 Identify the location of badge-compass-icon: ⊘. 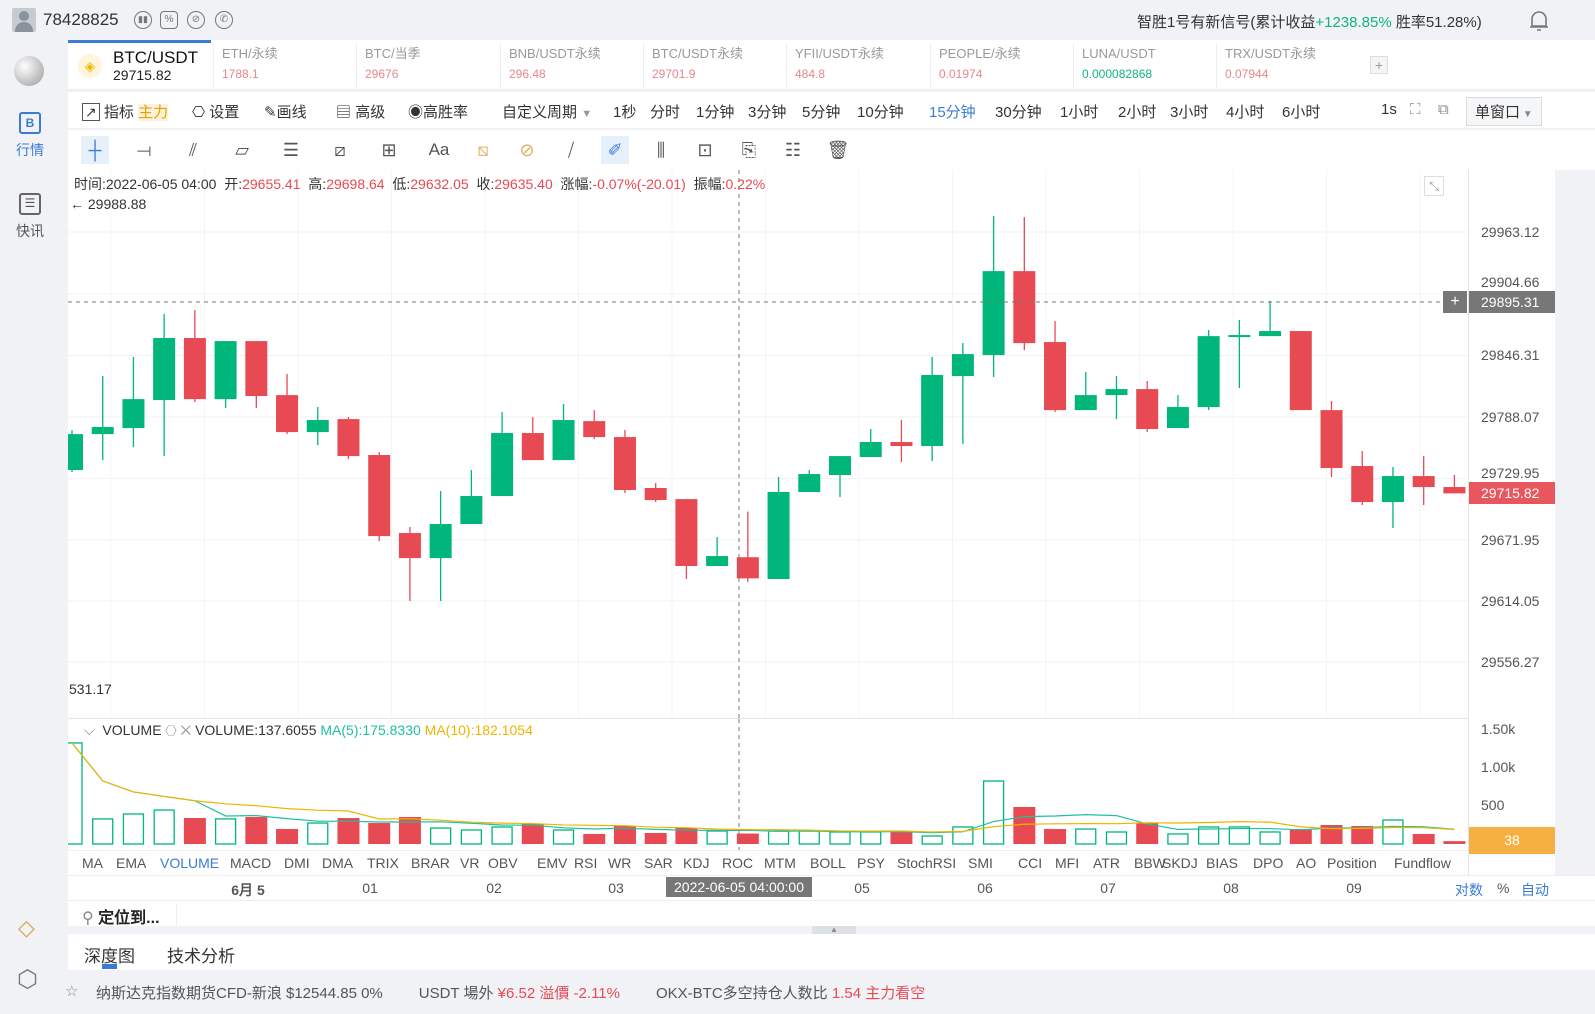
(196, 20).